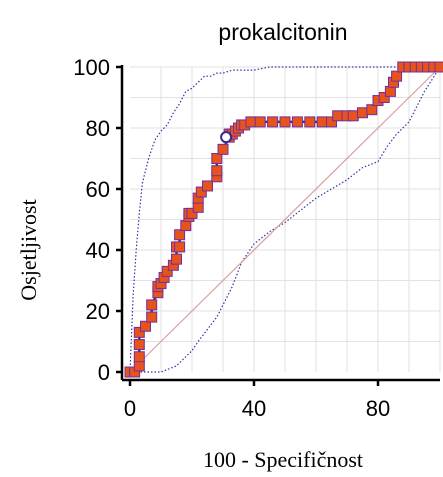 The image size is (443, 477). What do you see at coordinates (282, 32) in the screenshot?
I see `chart-title: prokalcitonin` at bounding box center [282, 32].